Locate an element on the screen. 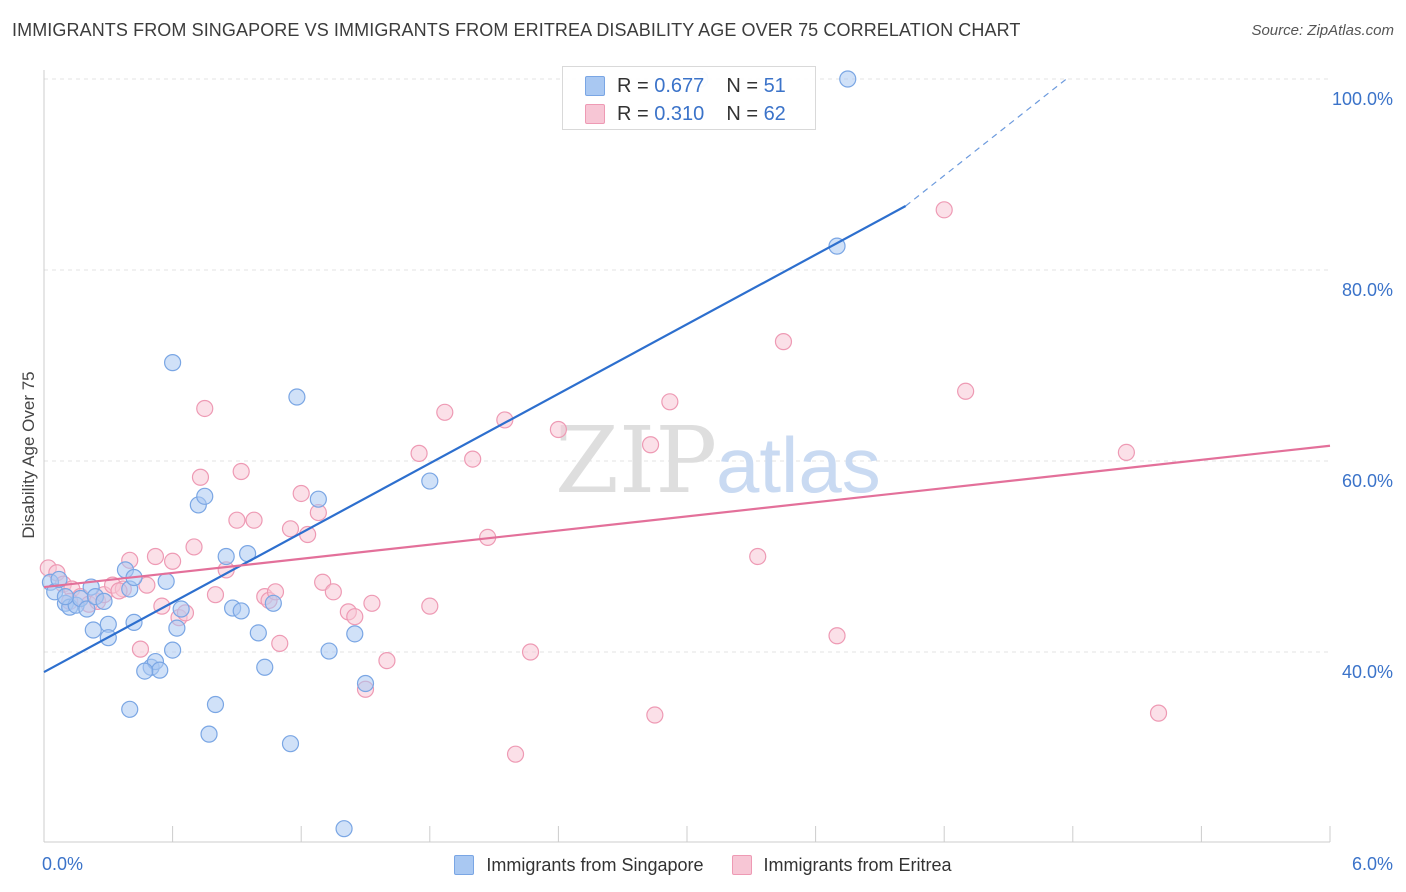 Image resolution: width=1406 pixels, height=892 pixels. source-label: Source: ZipAtlas.com is located at coordinates (1322, 30).